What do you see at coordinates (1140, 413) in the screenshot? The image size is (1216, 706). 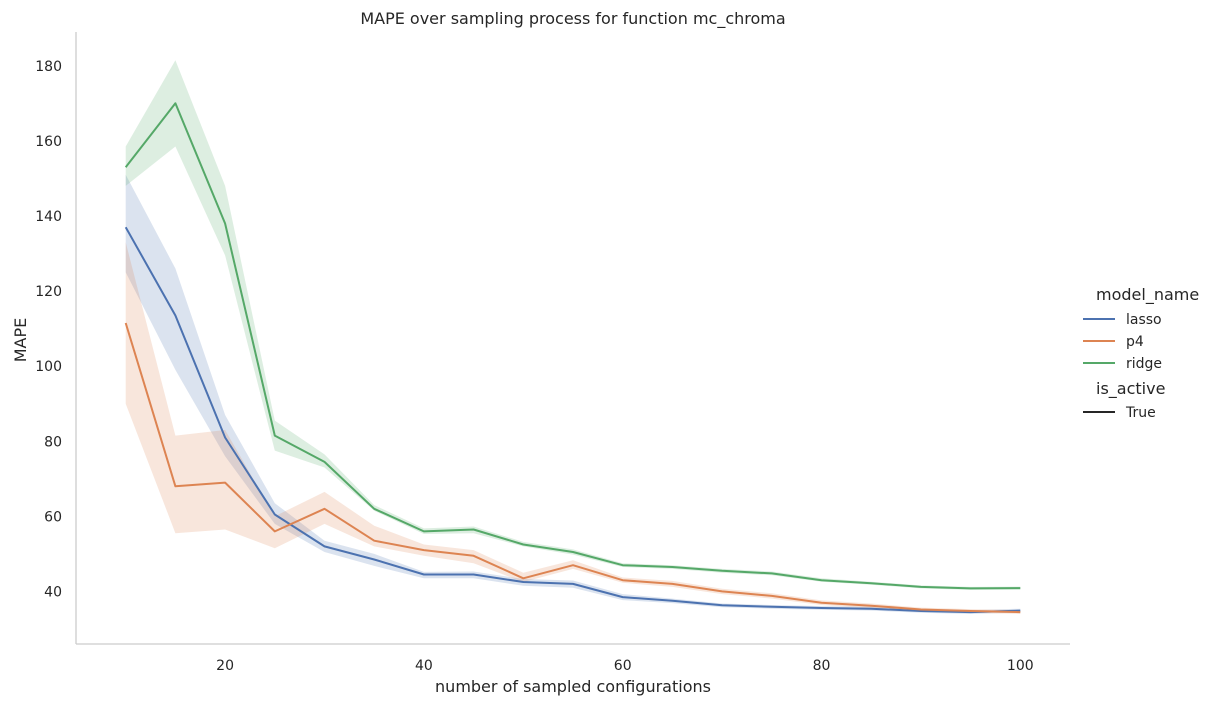 I see `legend-style-label: True` at bounding box center [1140, 413].